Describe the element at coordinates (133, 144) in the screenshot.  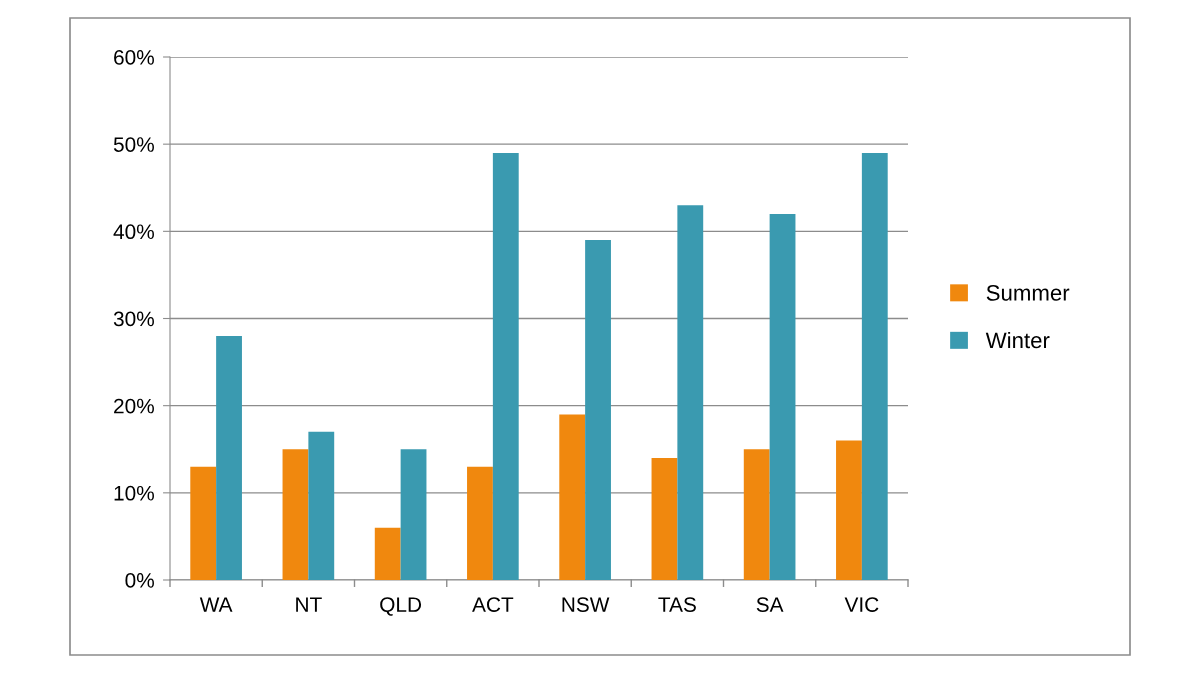
I see `y-tick-label: 50%` at that location.